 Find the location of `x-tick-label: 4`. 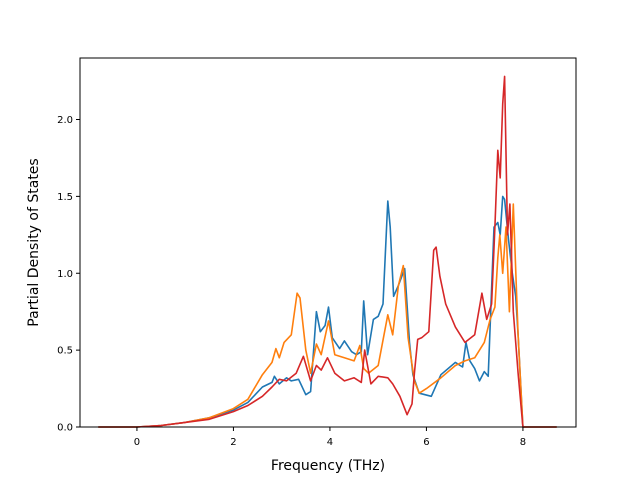

x-tick-label: 4 is located at coordinates (330, 442).